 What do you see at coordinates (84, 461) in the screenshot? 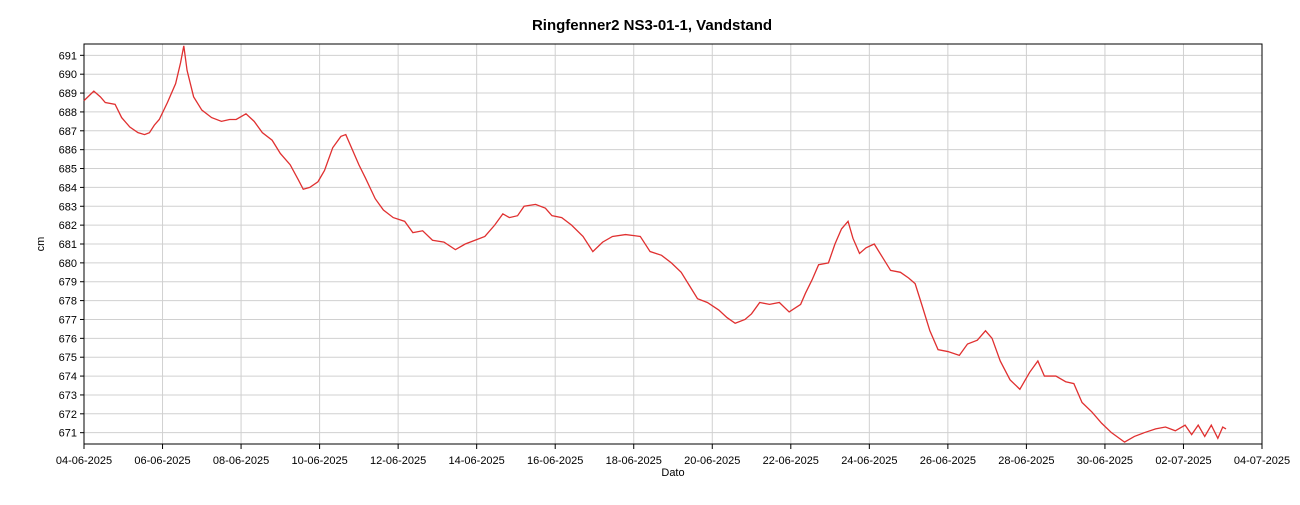
I see `x-tick-label: 04-06-2025` at bounding box center [84, 461].